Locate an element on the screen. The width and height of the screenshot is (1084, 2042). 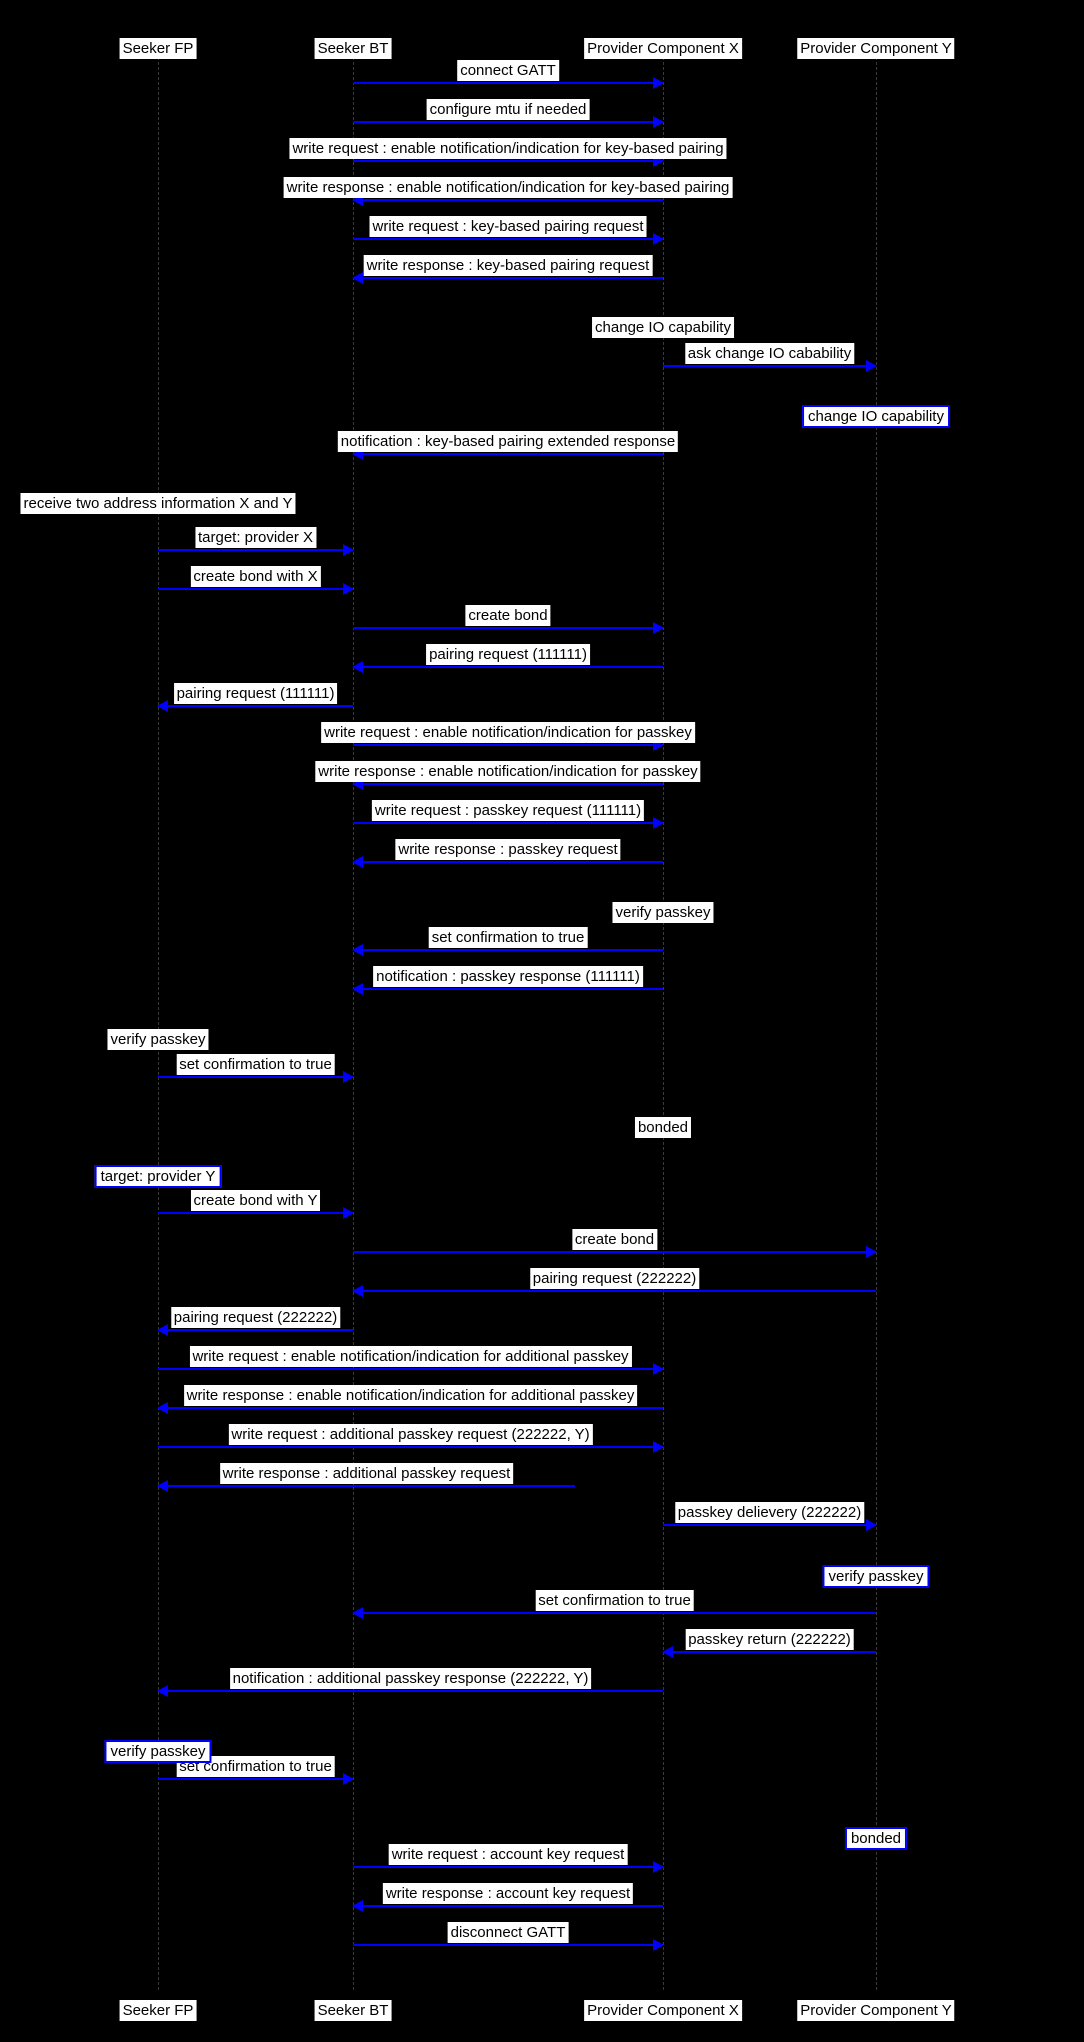
message-label: connect GATT is located at coordinates (508, 70).